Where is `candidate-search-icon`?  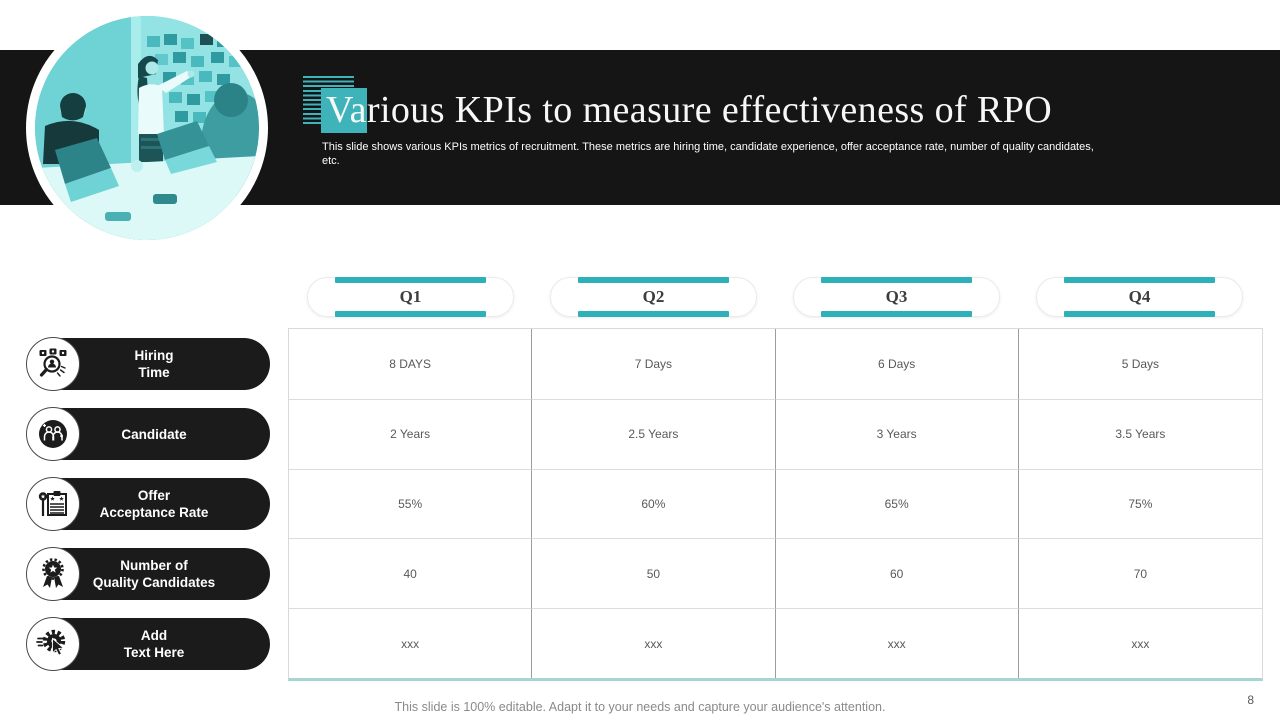 candidate-search-icon is located at coordinates (53, 362).